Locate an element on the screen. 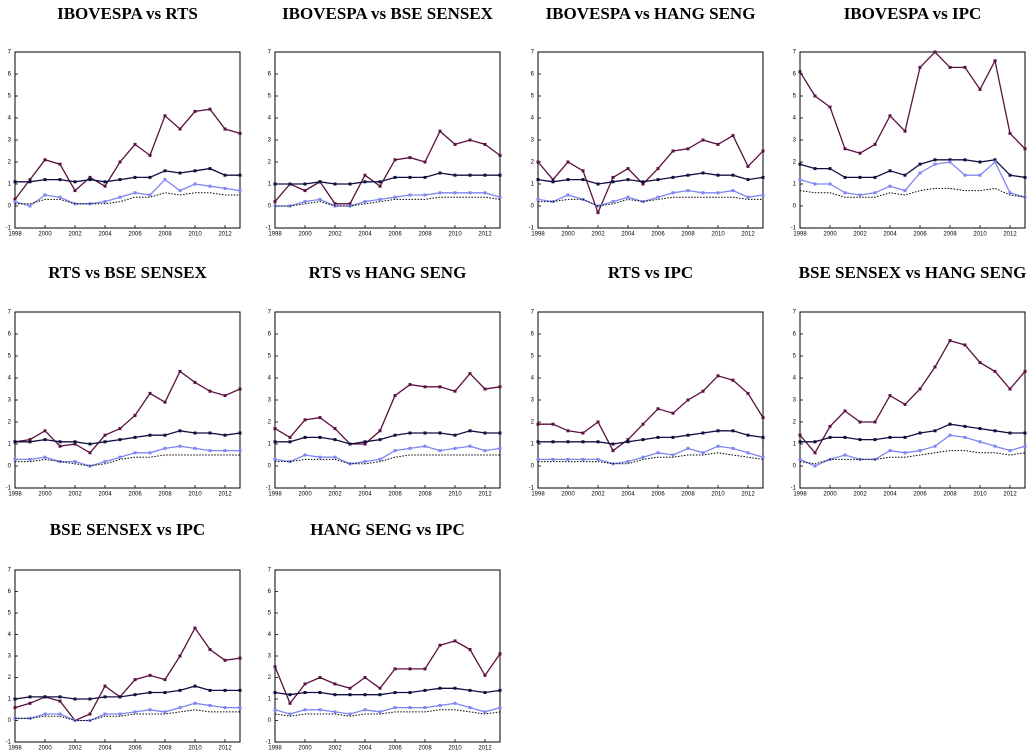 The height and width of the screenshot is (753, 1032). y-tick-label: 6 is located at coordinates (270, 592).